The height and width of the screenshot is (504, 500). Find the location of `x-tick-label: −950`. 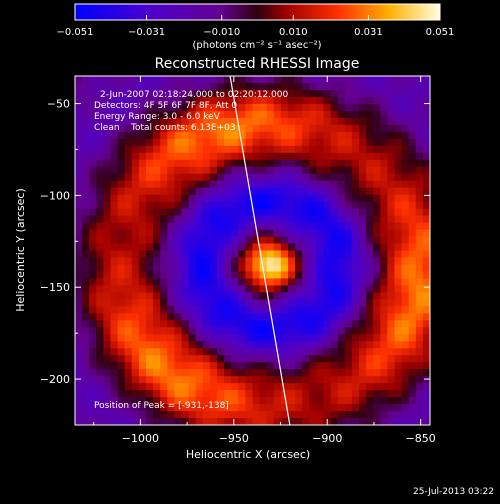

x-tick-label: −950 is located at coordinates (234, 438).